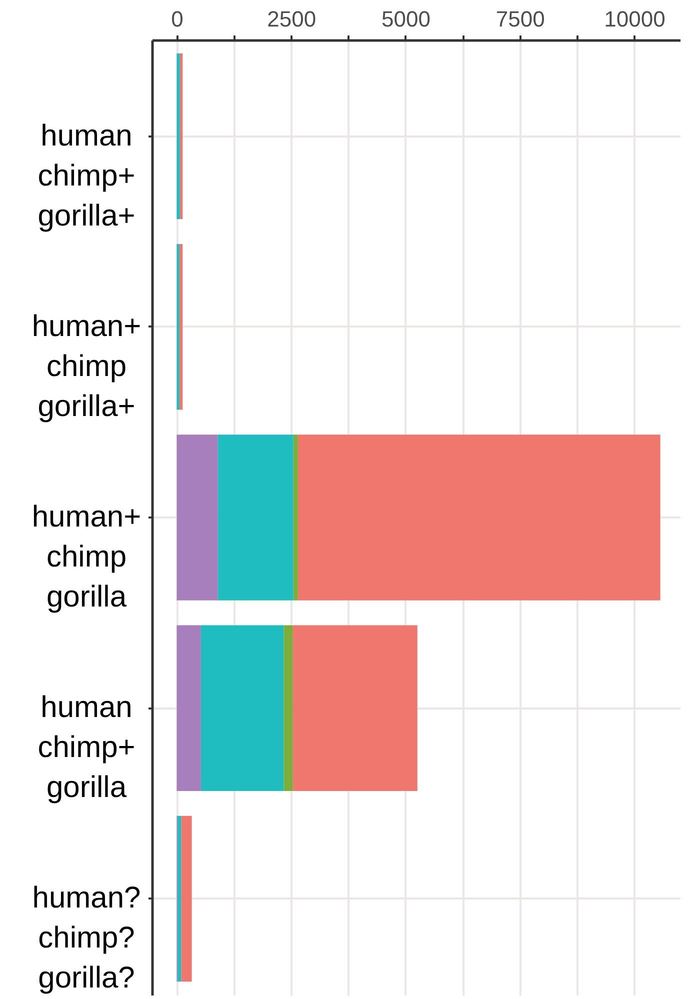  What do you see at coordinates (520, 19) in the screenshot?
I see `x-tick-label: 7500` at bounding box center [520, 19].